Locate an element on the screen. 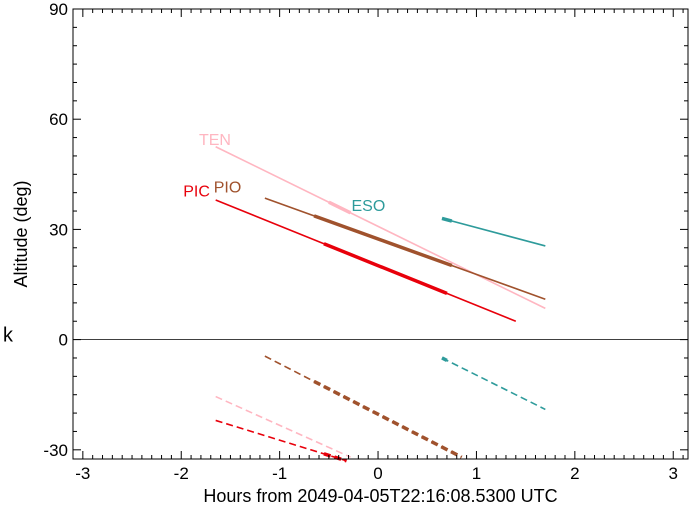 This screenshot has width=697, height=509. x-tick-label: 0 is located at coordinates (377, 473).